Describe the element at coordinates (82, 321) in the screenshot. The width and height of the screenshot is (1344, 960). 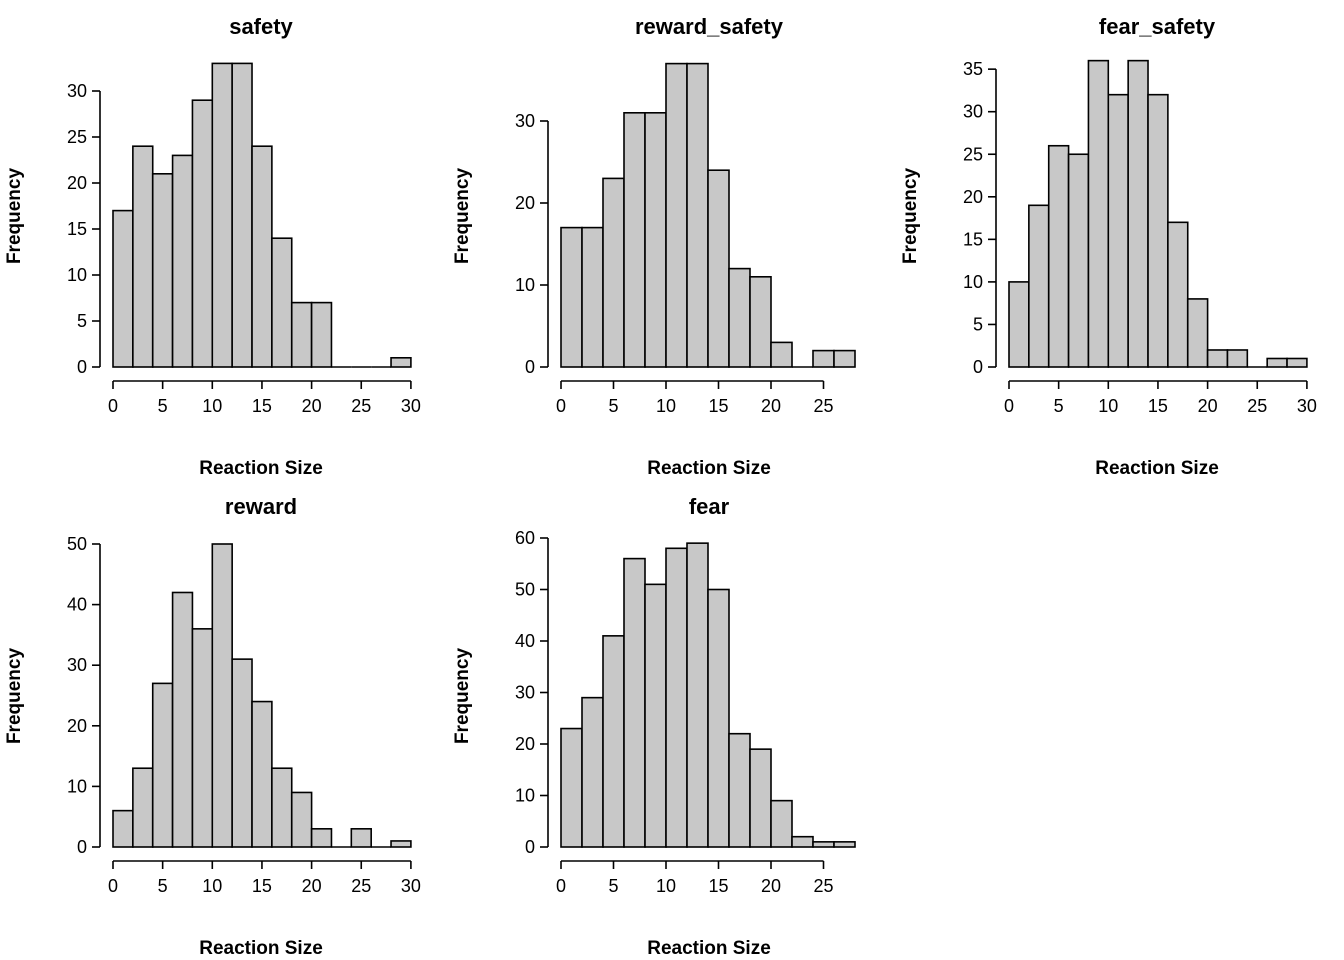
I see `y-tick-label: 5` at that location.